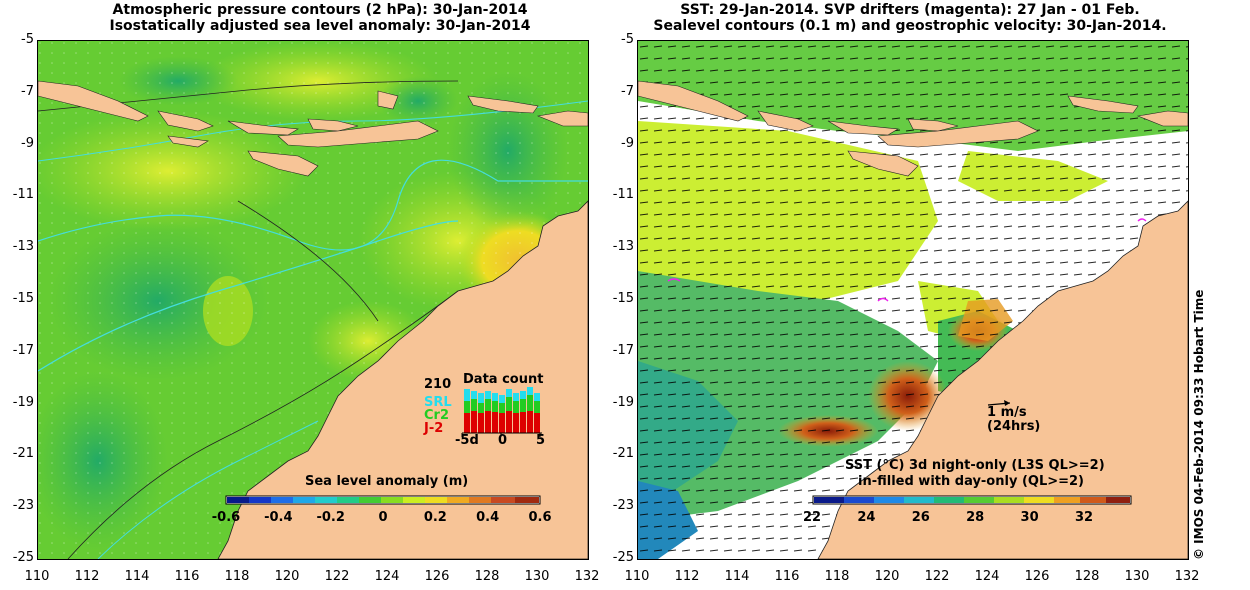  Describe the element at coordinates (1007, 412) in the screenshot. I see `velocity-scale-label: 1 m/s` at that location.